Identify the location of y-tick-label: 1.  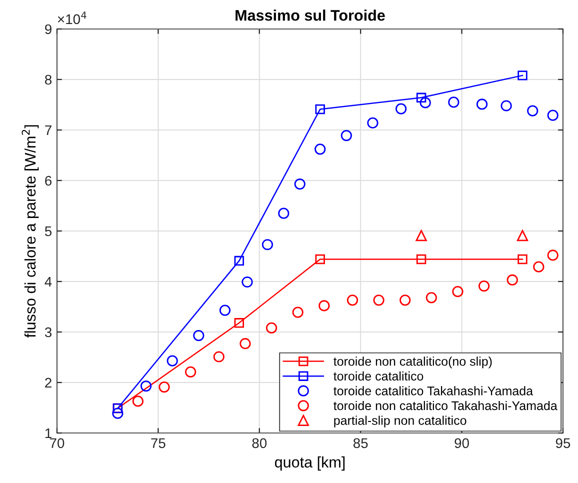
(48, 433).